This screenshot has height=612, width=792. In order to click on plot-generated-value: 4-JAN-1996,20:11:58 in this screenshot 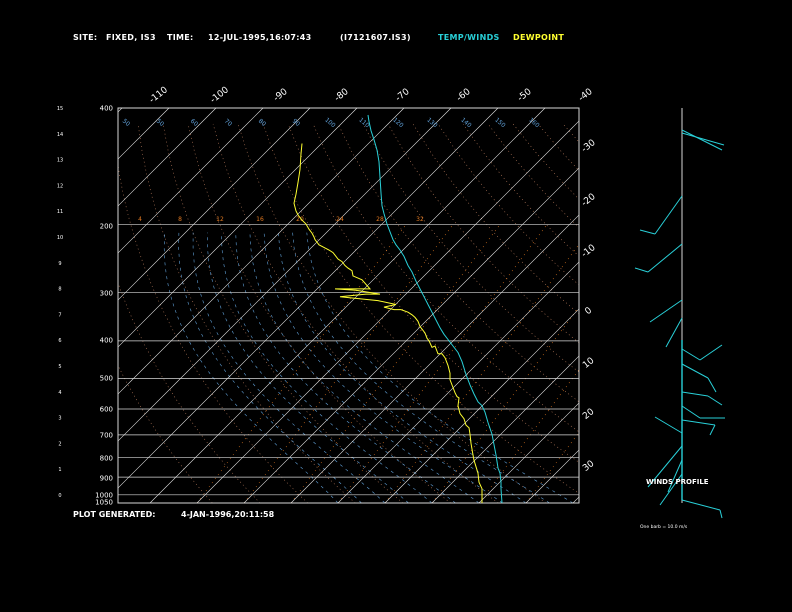, I will do `click(228, 514)`.